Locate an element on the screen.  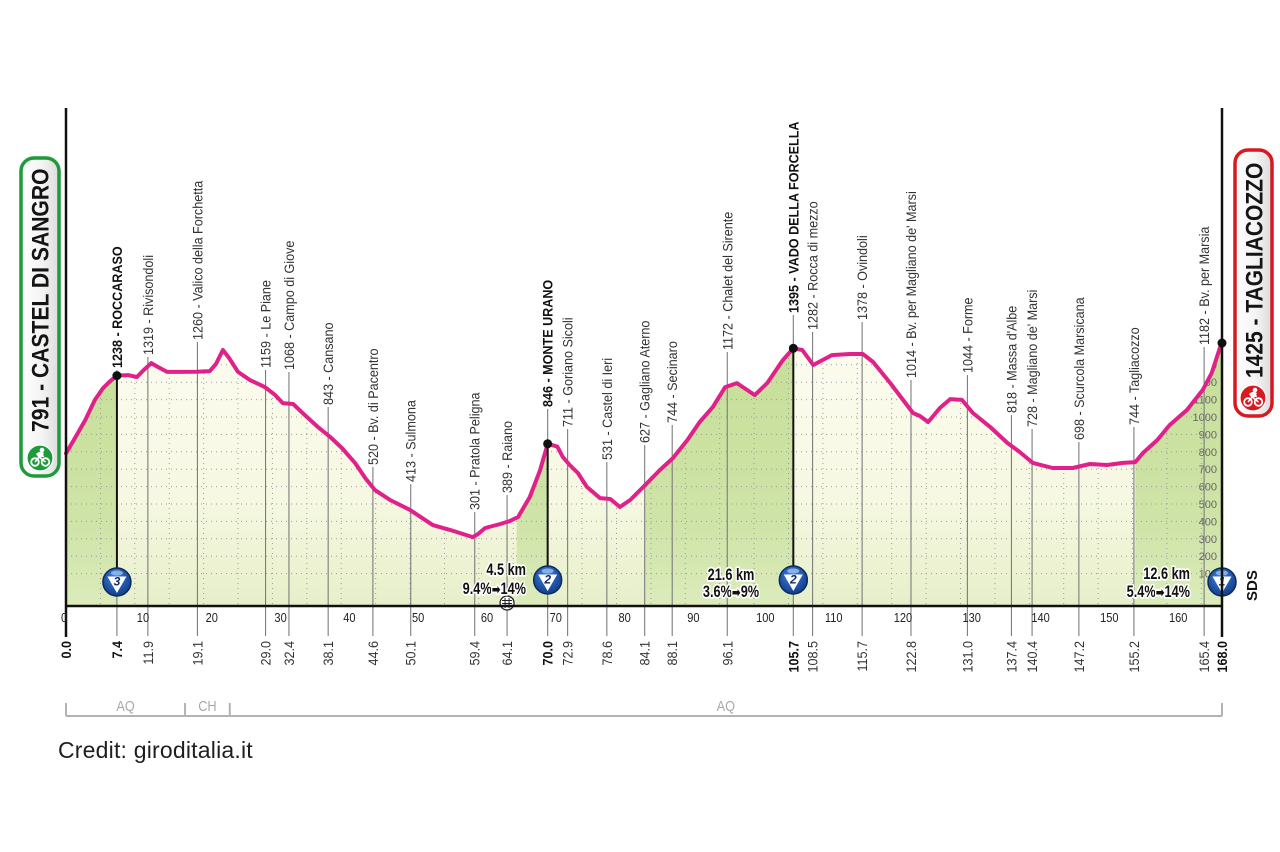
rider-body is located at coordinates (1253, 394).